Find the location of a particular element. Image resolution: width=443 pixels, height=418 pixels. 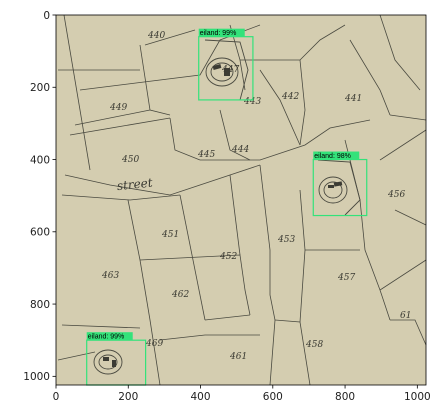

y-tick-label: 1000 is located at coordinates (36, 377).